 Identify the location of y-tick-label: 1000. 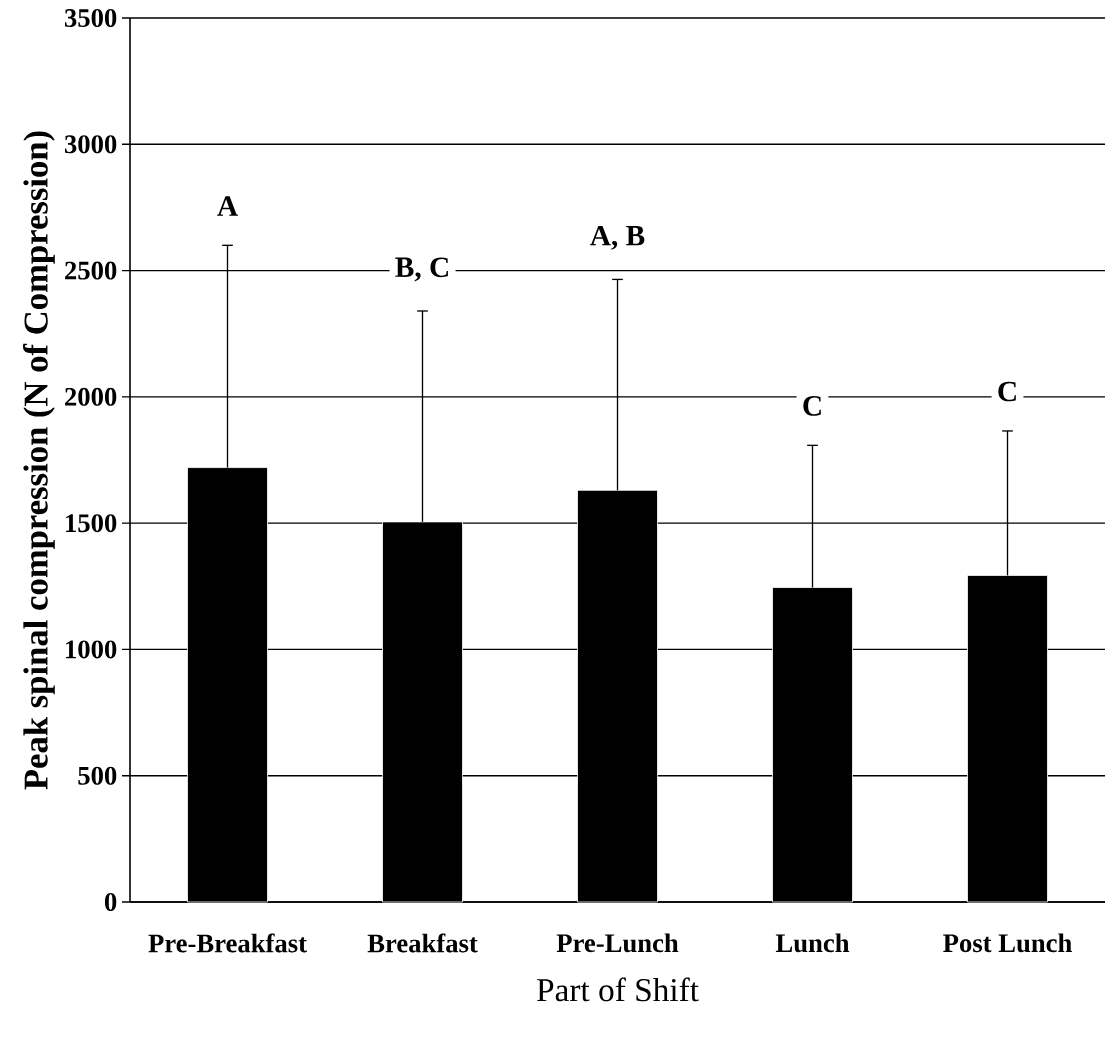
(91, 649).